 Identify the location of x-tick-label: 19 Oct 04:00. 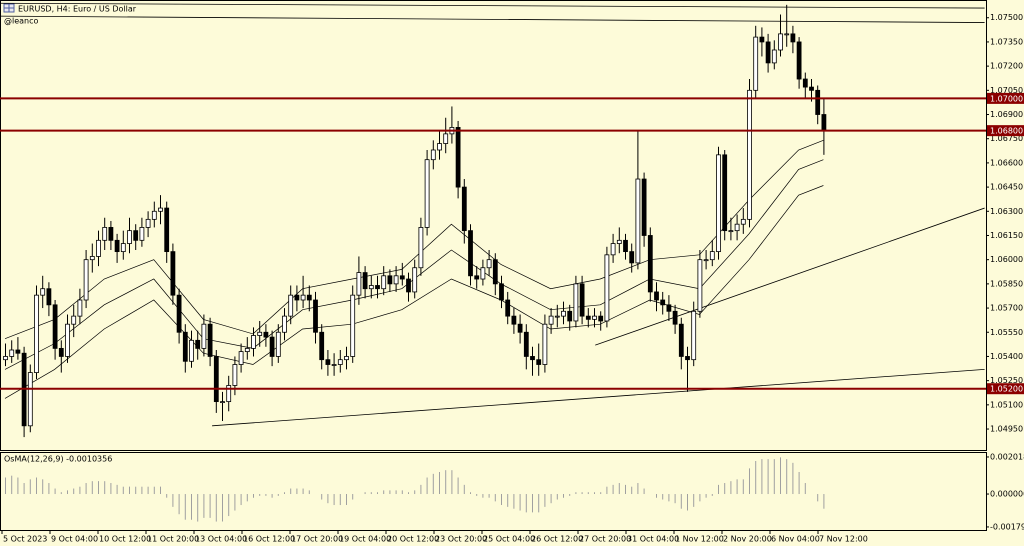
(365, 539).